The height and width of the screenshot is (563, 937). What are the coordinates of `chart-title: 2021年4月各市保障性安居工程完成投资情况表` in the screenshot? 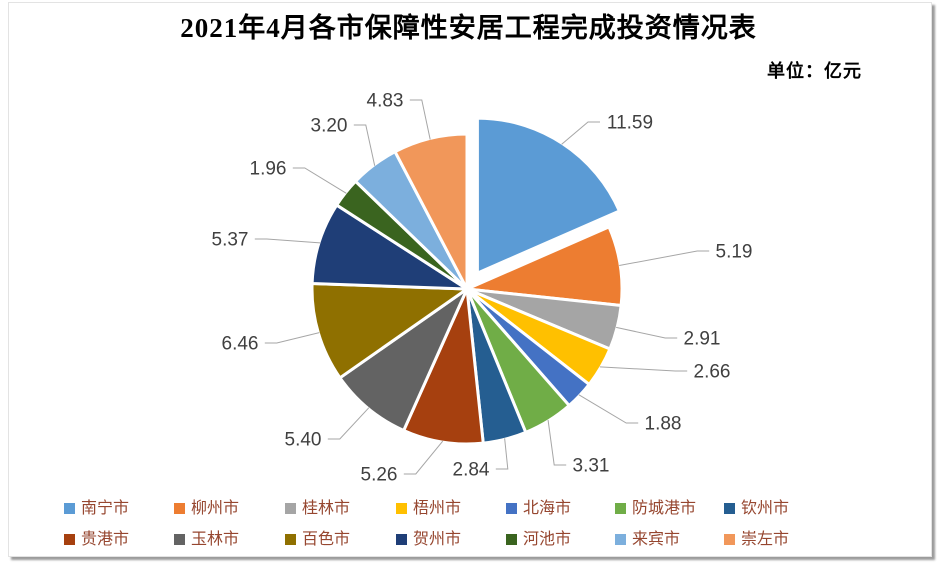 It's located at (468, 28).